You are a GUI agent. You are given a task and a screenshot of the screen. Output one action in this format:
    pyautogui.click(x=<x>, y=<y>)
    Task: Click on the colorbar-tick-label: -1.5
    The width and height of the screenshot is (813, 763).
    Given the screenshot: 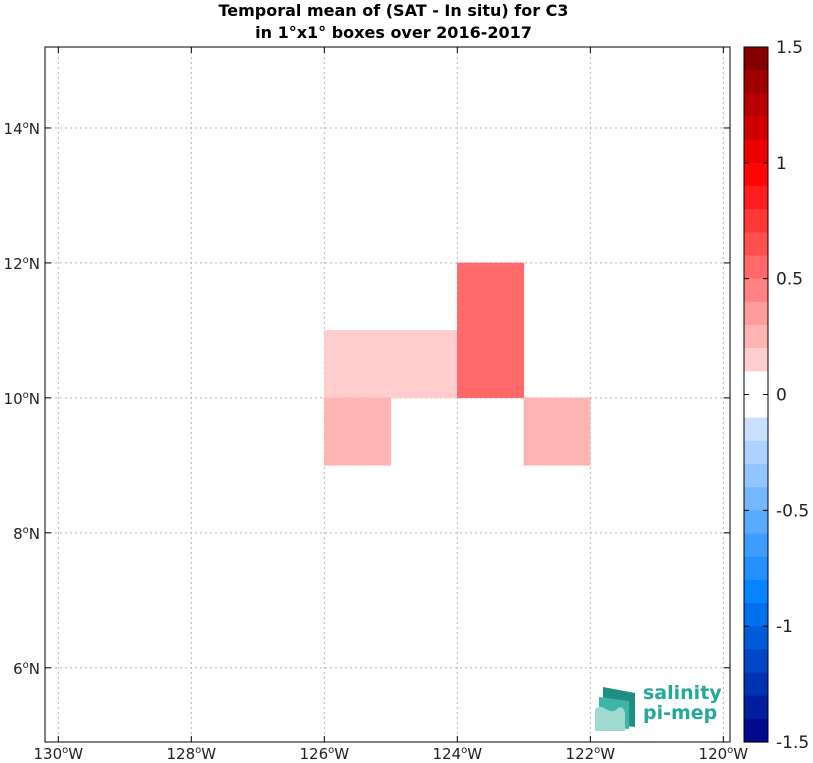 What is the action you would take?
    pyautogui.click(x=792, y=743)
    